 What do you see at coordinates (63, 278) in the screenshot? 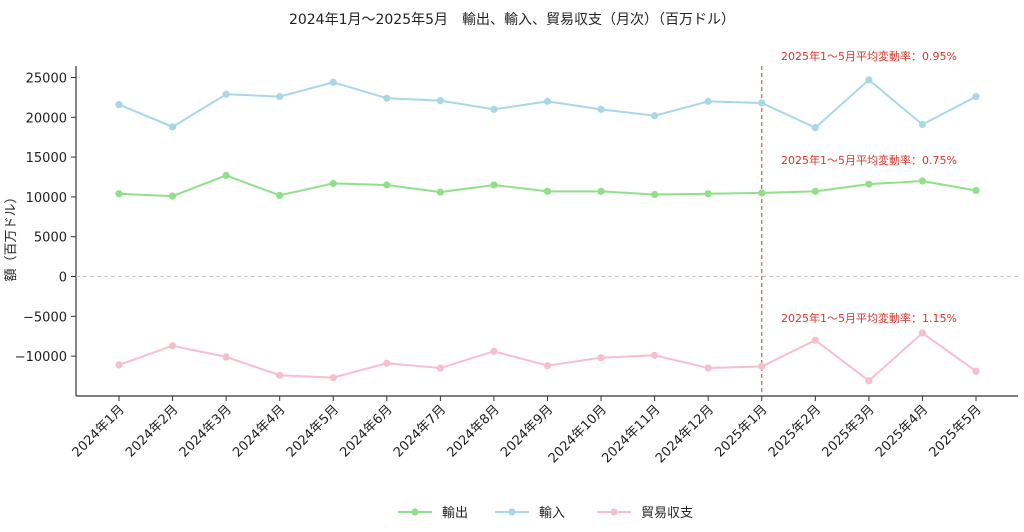
I see `y-tick-label: 0` at bounding box center [63, 278].